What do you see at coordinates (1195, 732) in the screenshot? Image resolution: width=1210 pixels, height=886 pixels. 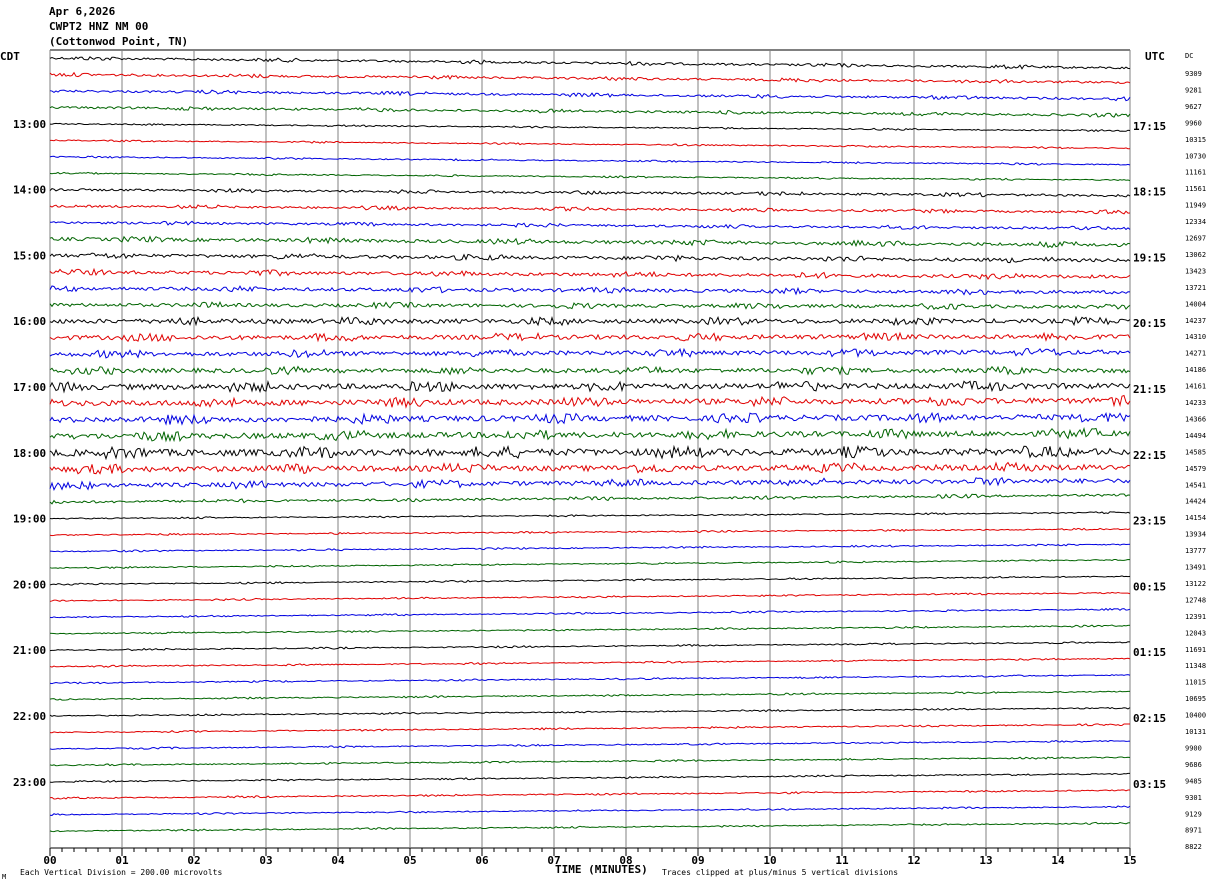 I see `dc-offset-label: 10131` at bounding box center [1195, 732].